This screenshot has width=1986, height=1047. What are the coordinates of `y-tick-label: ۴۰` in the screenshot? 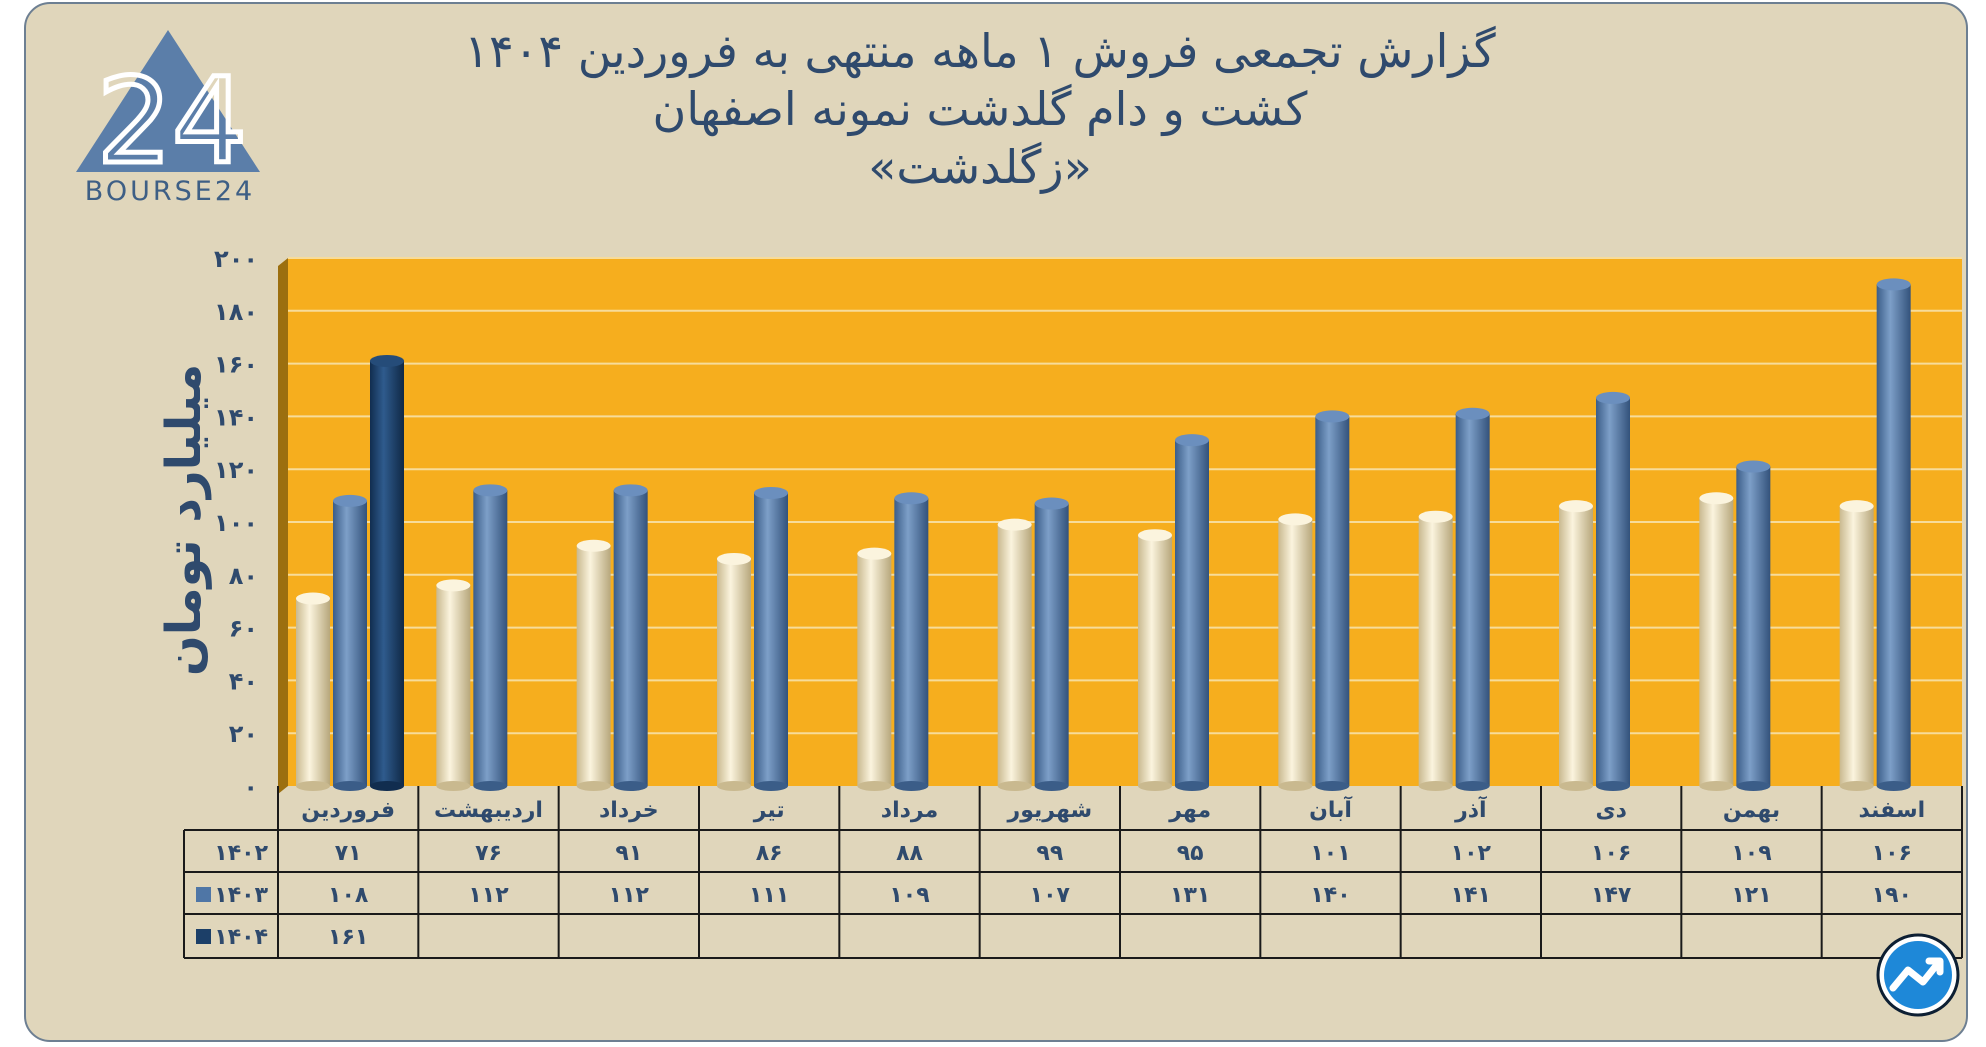 It's located at (243, 681).